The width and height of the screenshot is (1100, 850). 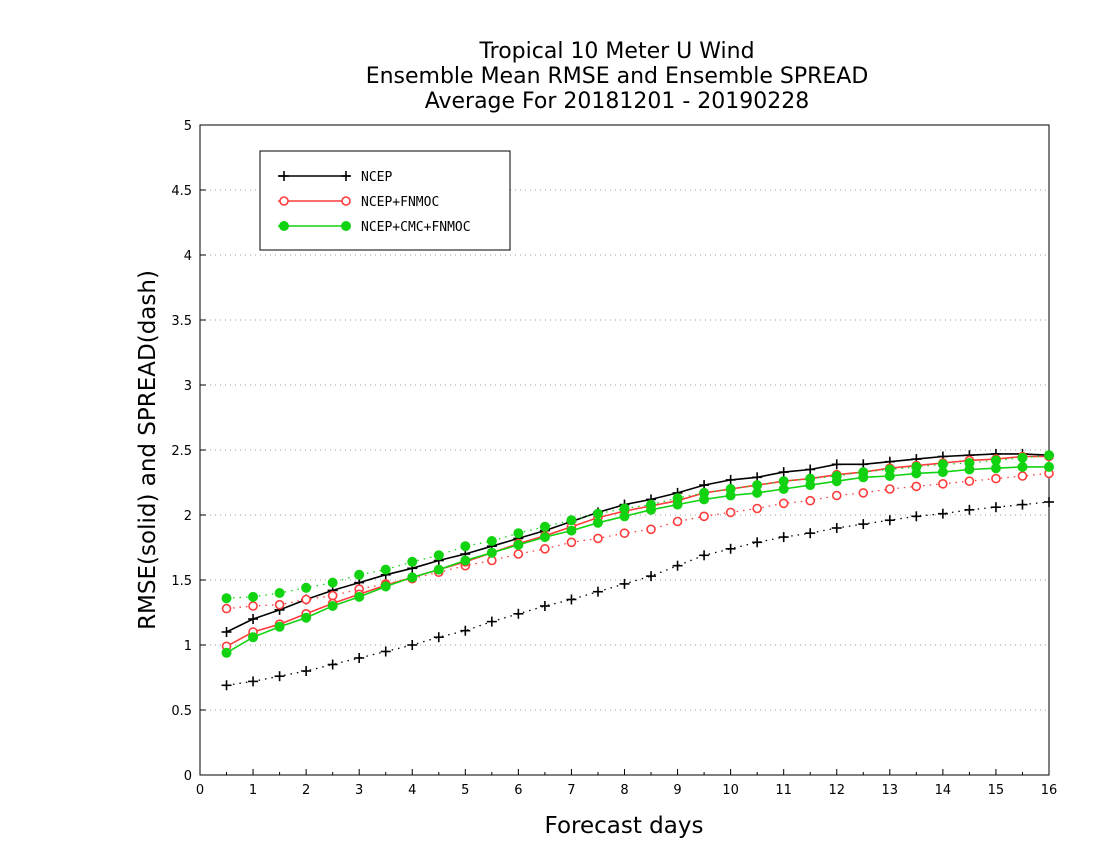 What do you see at coordinates (376, 177) in the screenshot?
I see `legend-label-ncep: NCEP` at bounding box center [376, 177].